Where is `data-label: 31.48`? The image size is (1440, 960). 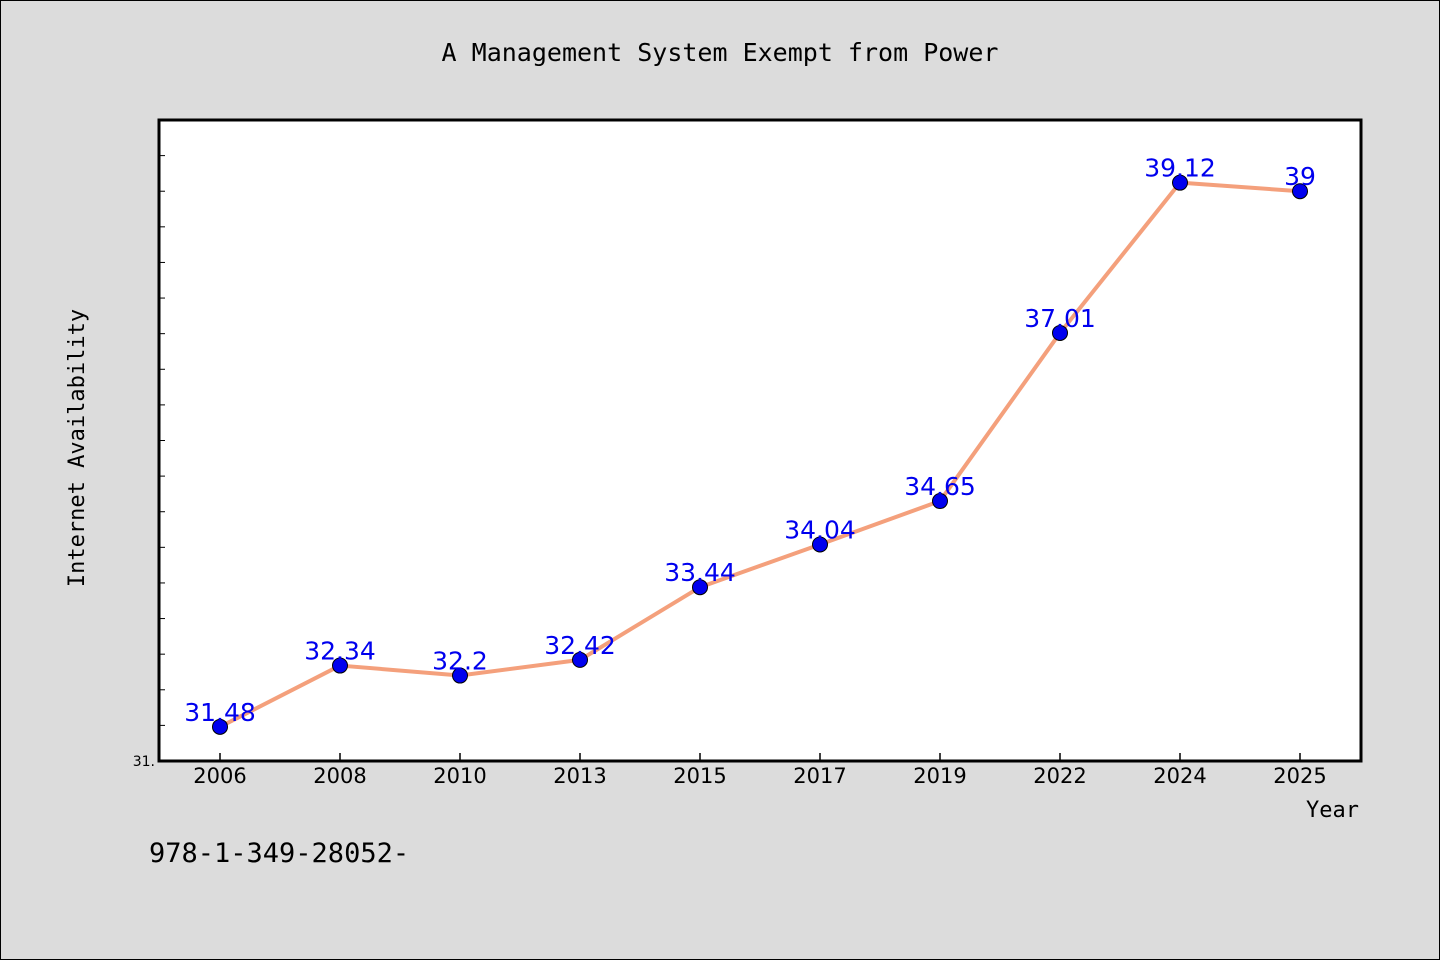
data-label: 31.48 is located at coordinates (220, 712).